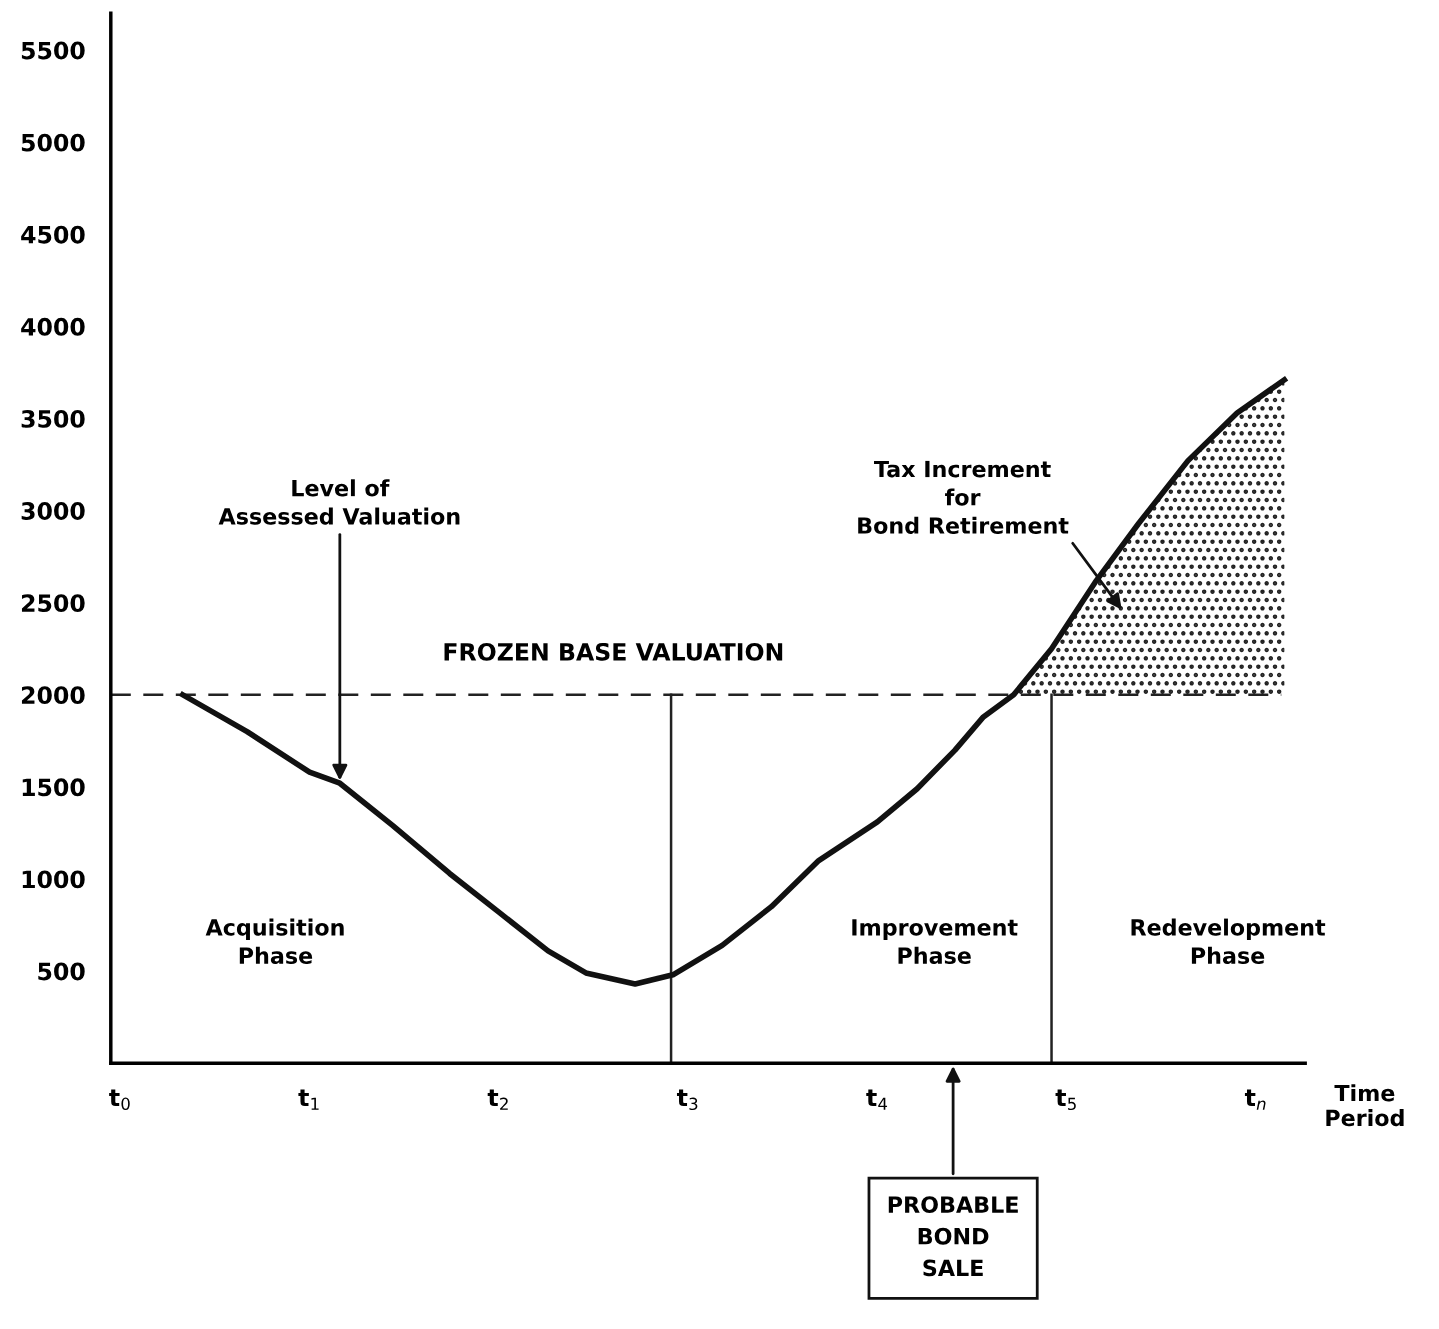  Describe the element at coordinates (53, 879) in the screenshot. I see `y-tick-label: 1000` at that location.